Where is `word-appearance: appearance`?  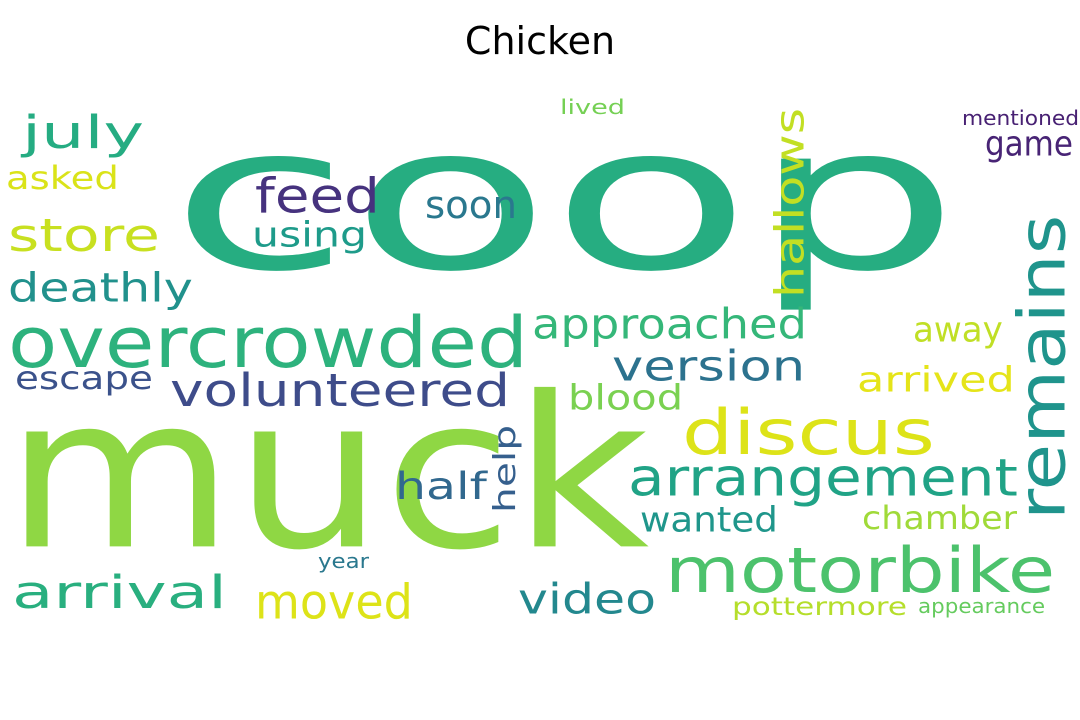 word-appearance: appearance is located at coordinates (982, 606).